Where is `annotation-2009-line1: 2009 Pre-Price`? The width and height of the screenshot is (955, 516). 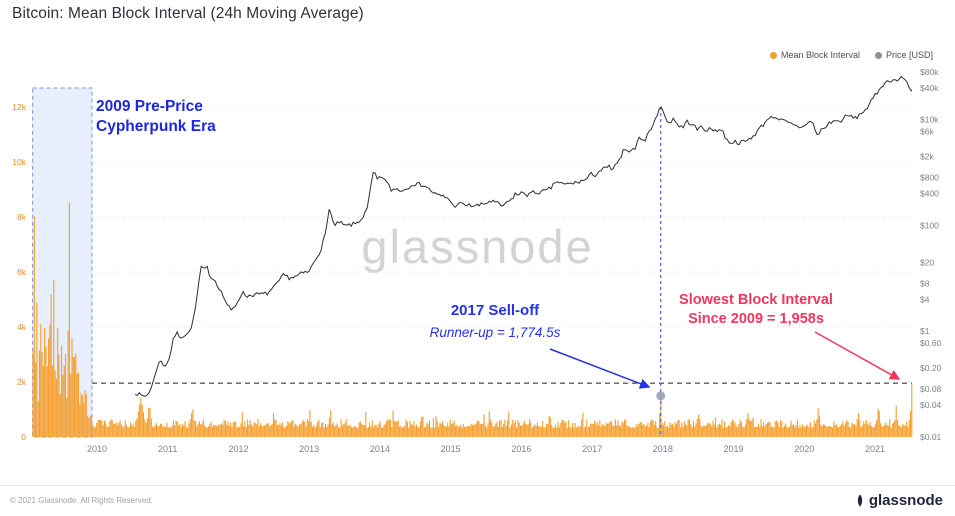
annotation-2009-line1: 2009 Pre-Price is located at coordinates (149, 106).